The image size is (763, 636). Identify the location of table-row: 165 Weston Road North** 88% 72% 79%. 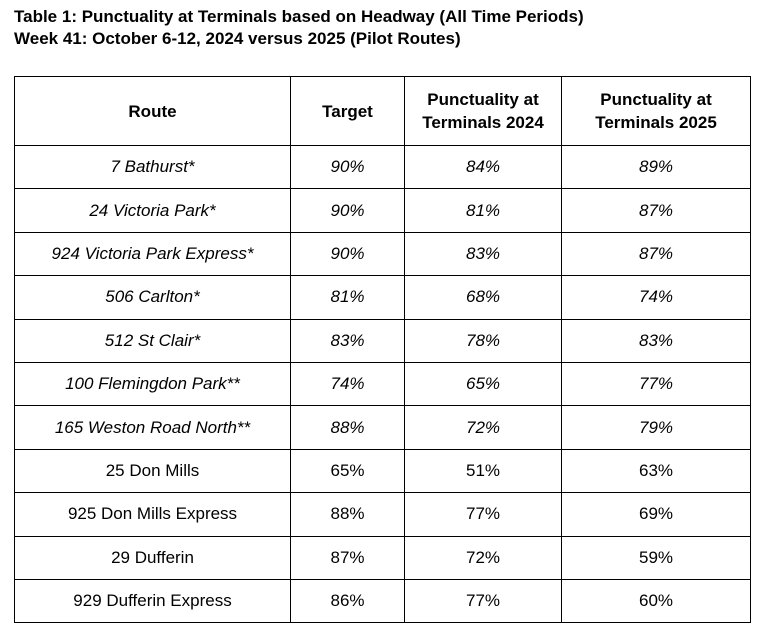
(382, 427).